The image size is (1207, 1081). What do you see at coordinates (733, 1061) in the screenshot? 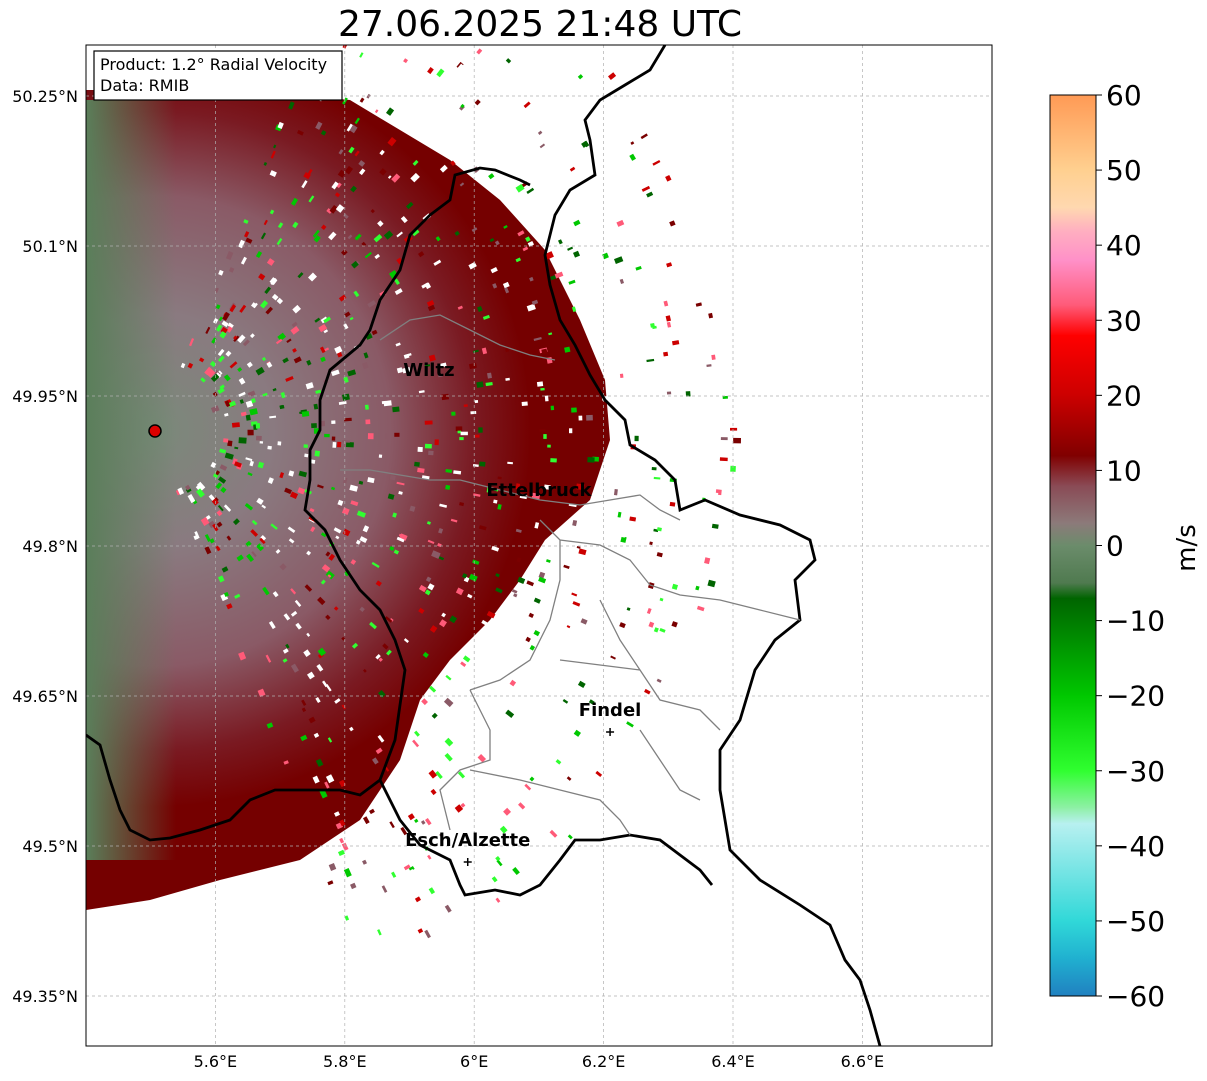
I see `x-tick-label: 6.4°E` at bounding box center [733, 1061].